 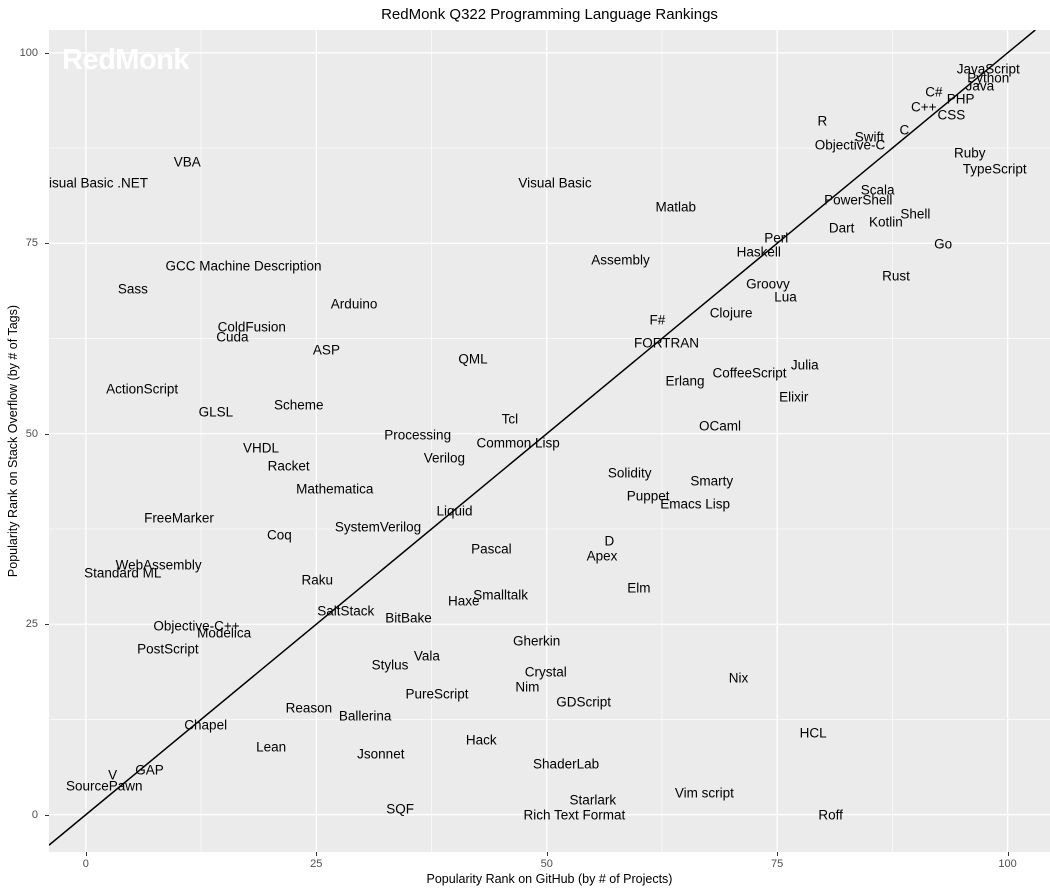 What do you see at coordinates (904, 130) in the screenshot?
I see `language-label: C` at bounding box center [904, 130].